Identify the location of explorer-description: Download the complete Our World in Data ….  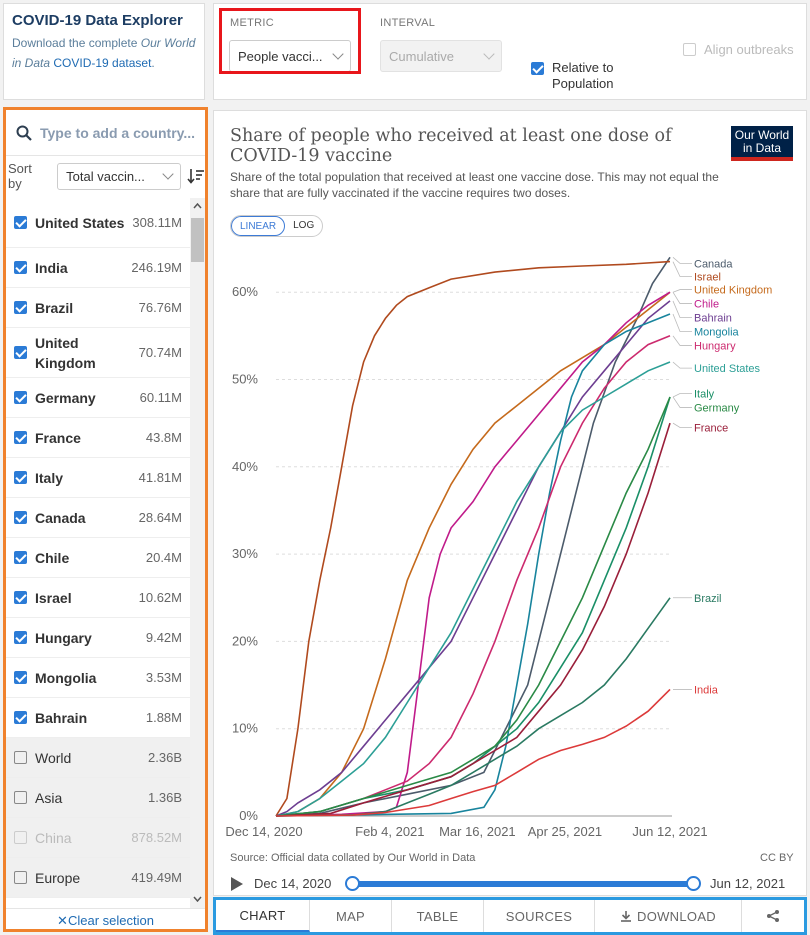
(104, 53).